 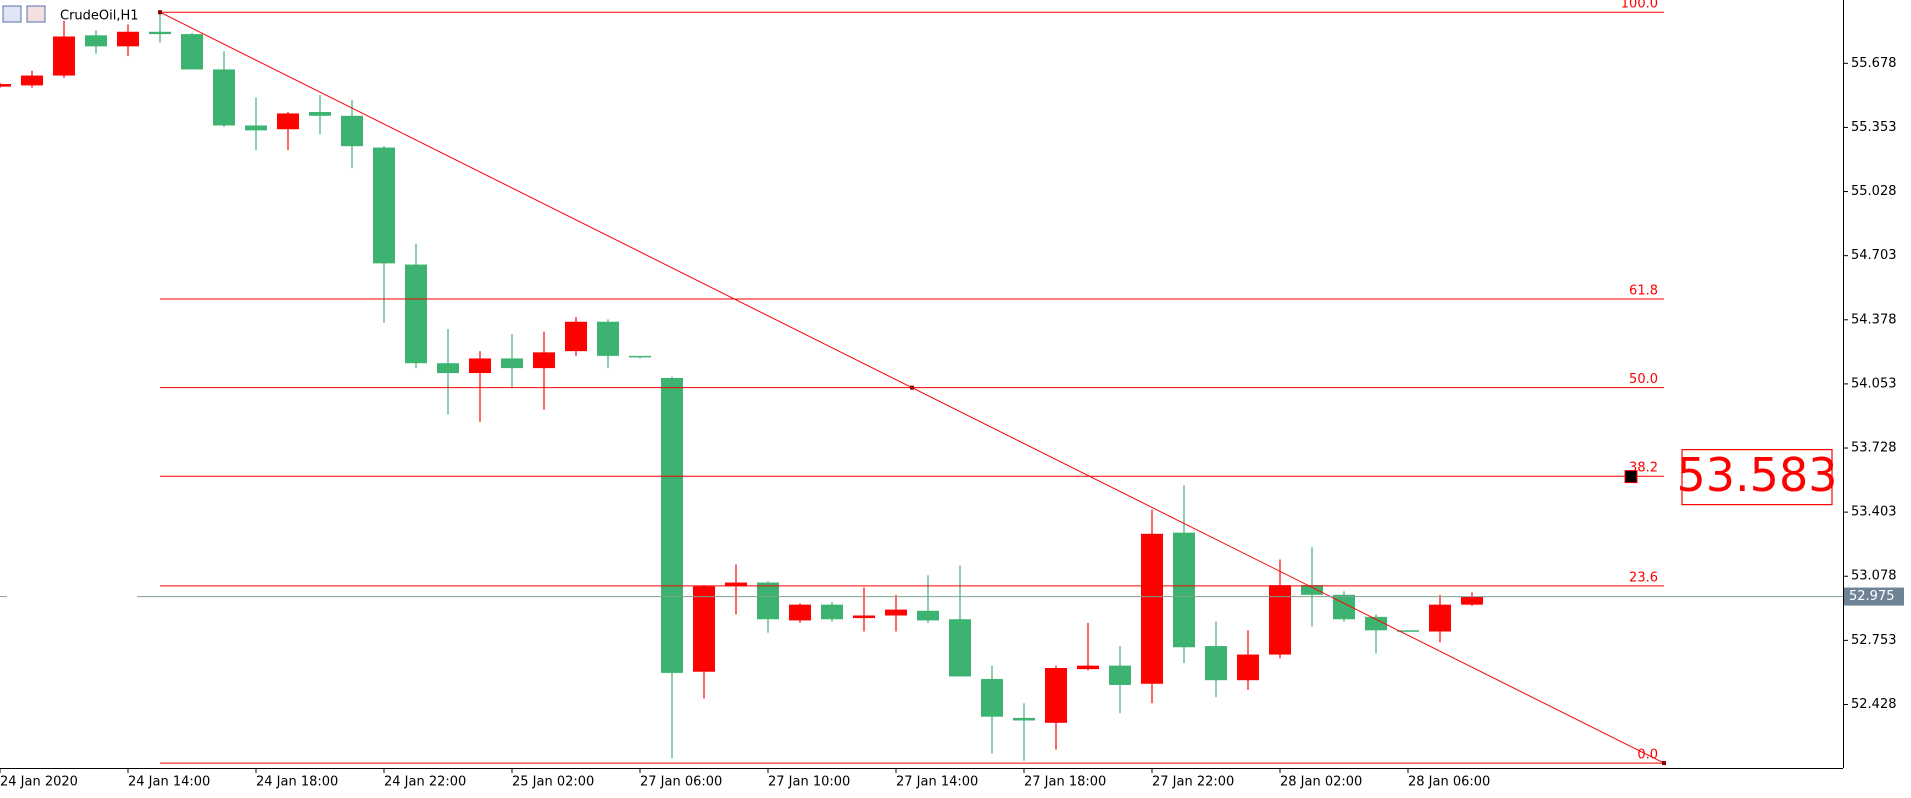 What do you see at coordinates (1874, 512) in the screenshot?
I see `y-tick-label: 53.403` at bounding box center [1874, 512].